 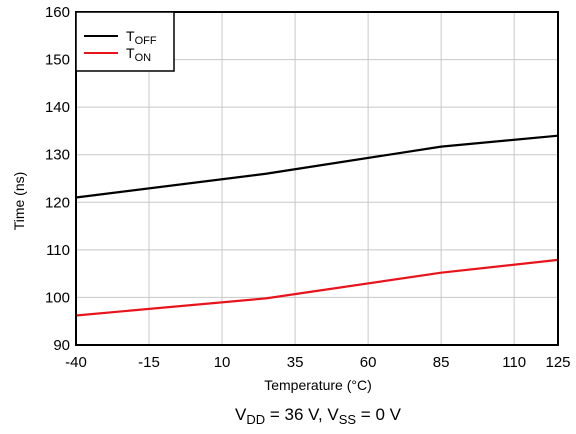 I want to click on x-axis-title: Temperature (°C), so click(x=318, y=385).